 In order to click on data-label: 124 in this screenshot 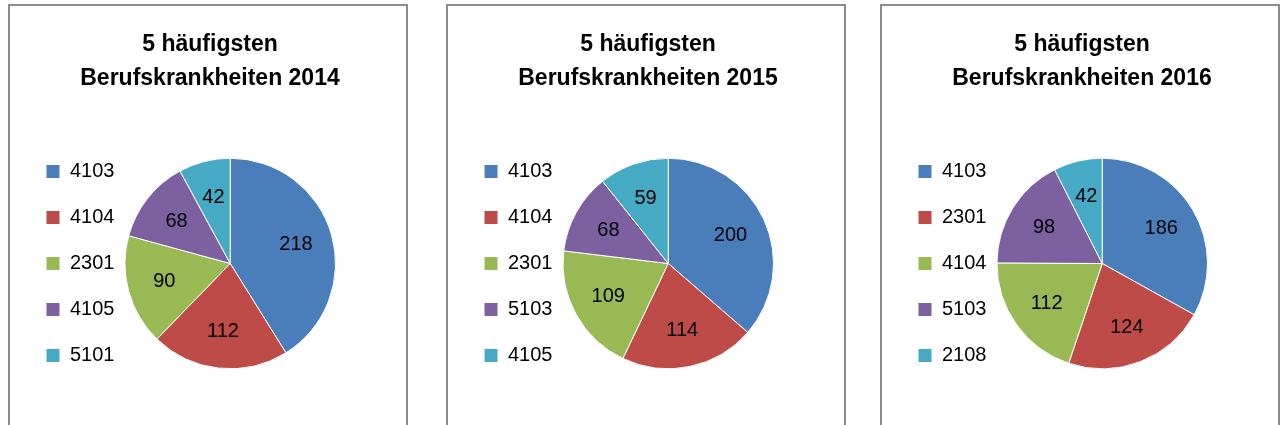, I will do `click(1127, 325)`.